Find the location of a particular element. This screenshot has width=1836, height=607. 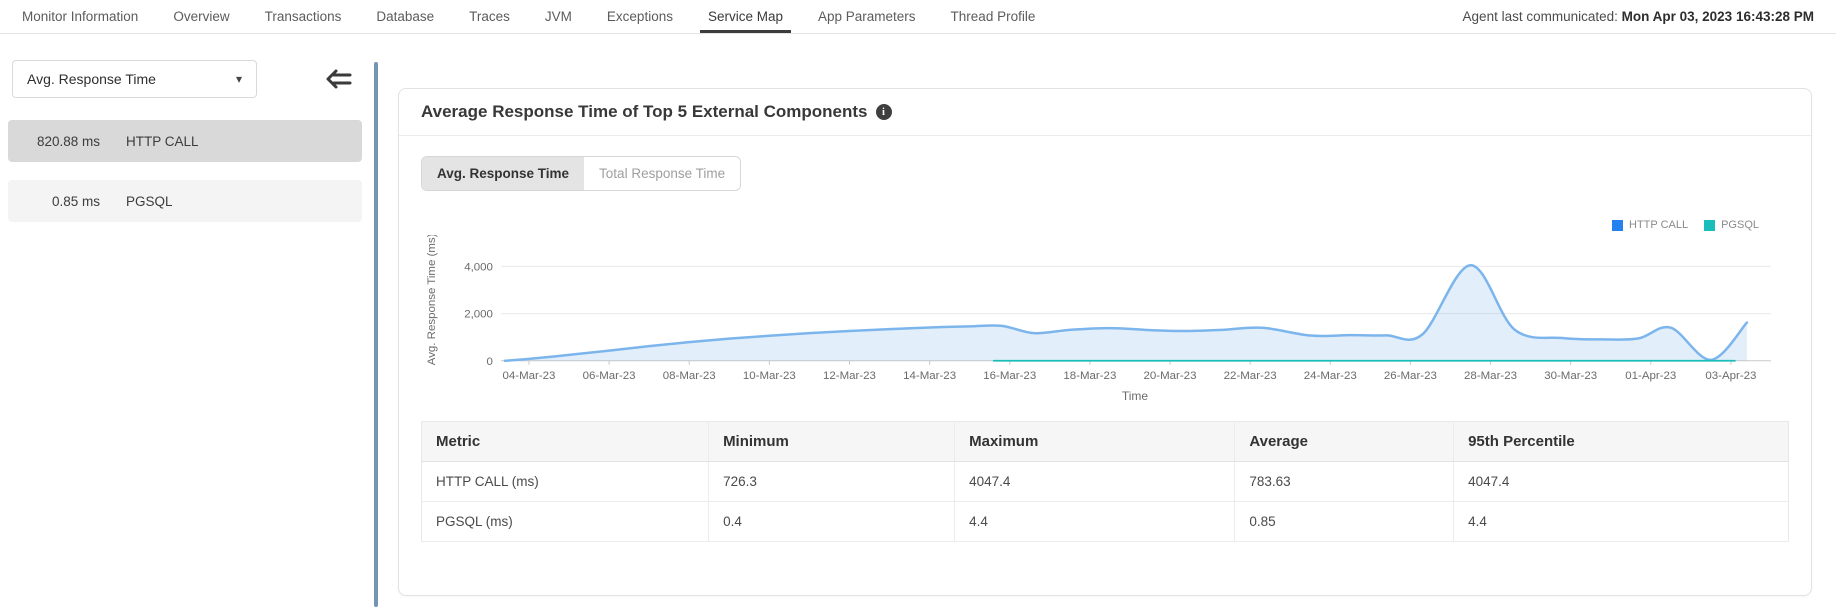

table-row: PGSQL (ms) 0.4 4.4 0.85 4.4 is located at coordinates (1105, 521).